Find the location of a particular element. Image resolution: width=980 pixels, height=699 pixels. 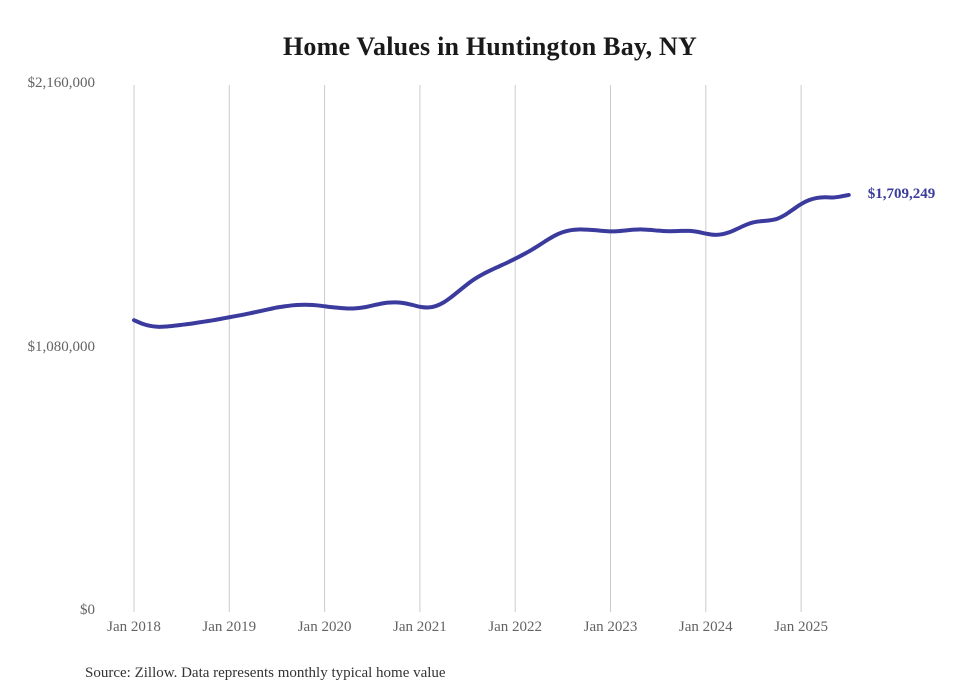

x-axis-tick-label: Jan 2023 is located at coordinates (610, 627).